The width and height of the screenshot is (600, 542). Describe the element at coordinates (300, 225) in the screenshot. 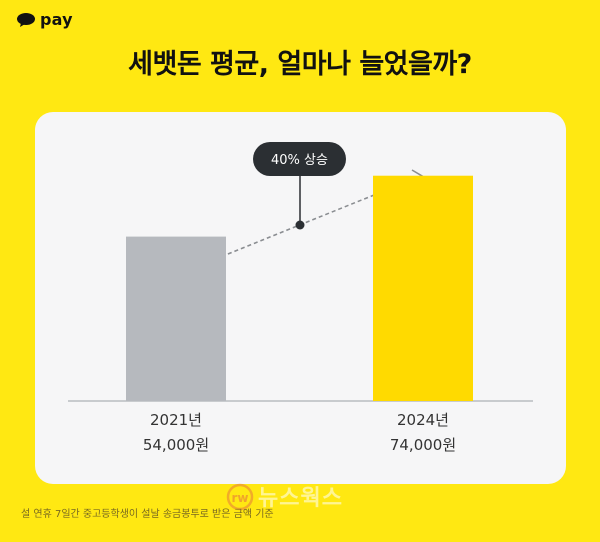

I see `annotation-dot` at that location.